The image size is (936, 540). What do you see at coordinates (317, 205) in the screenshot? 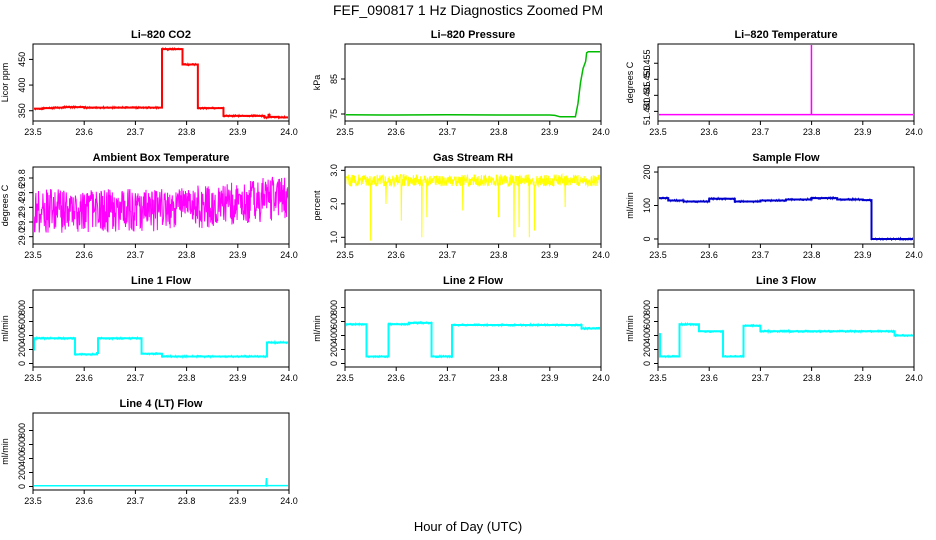
I see `y-axis-label: percent` at bounding box center [317, 205].